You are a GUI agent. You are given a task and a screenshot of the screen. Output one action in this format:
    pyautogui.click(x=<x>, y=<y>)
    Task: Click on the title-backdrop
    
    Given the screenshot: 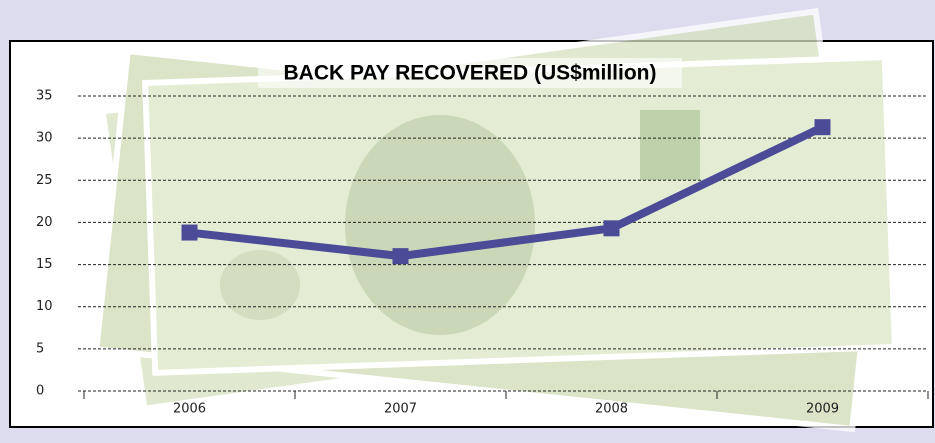 What is the action you would take?
    pyautogui.click(x=470, y=73)
    